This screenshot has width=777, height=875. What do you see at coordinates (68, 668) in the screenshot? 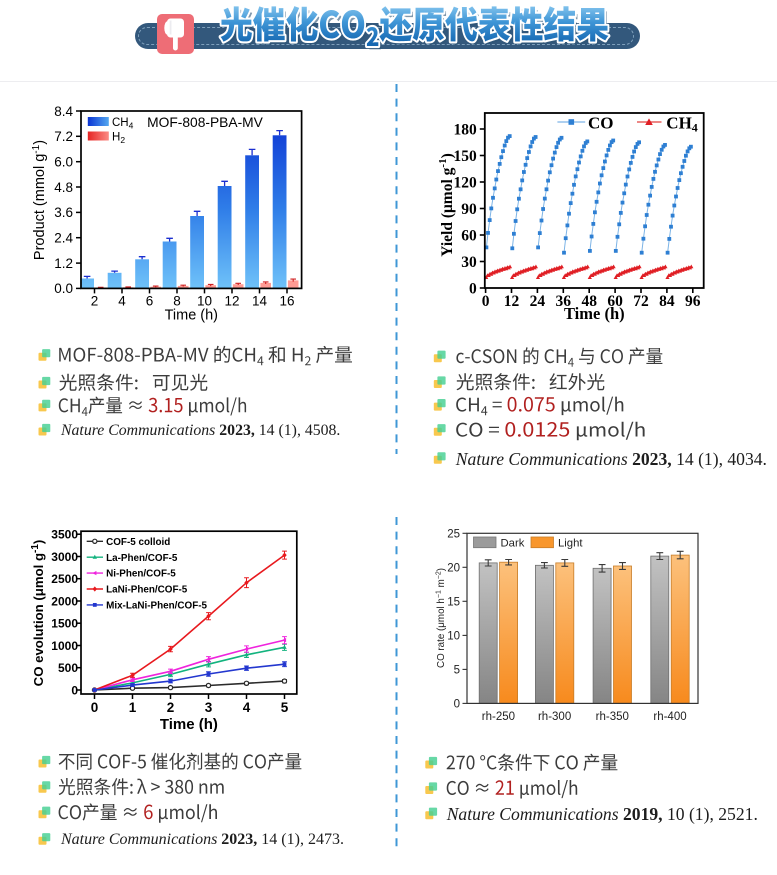
I see `svg-text: 500` at bounding box center [68, 668].